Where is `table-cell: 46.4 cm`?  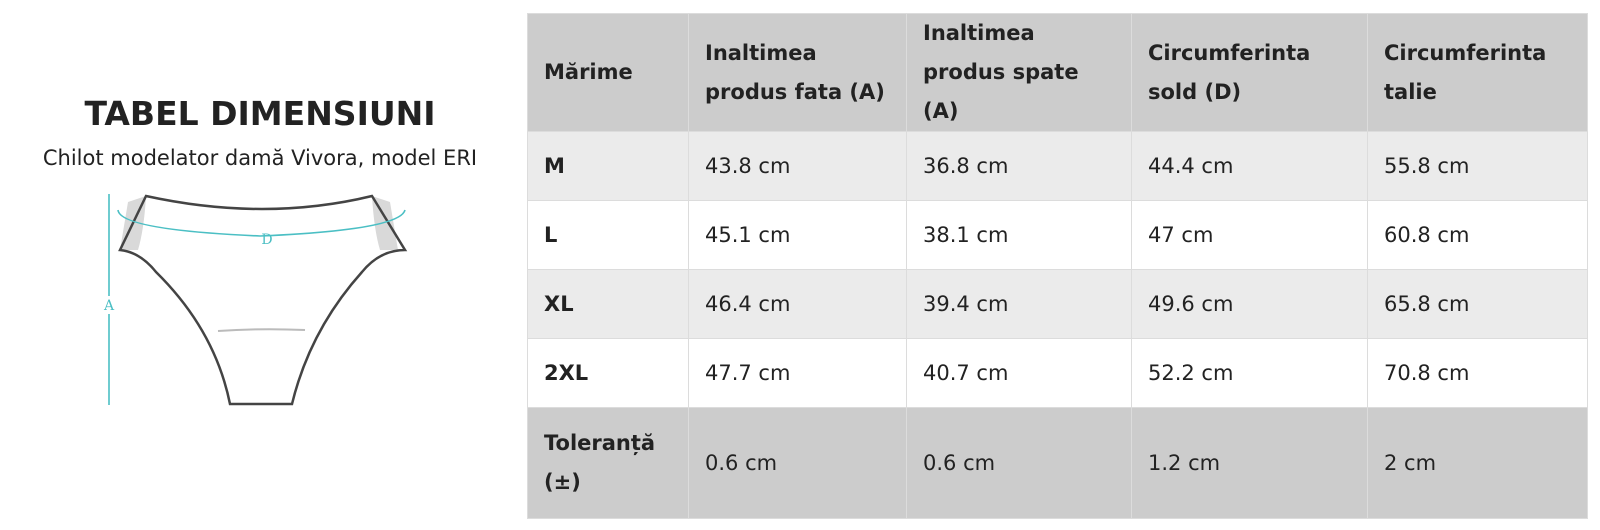
table-cell: 46.4 cm is located at coordinates (797, 304).